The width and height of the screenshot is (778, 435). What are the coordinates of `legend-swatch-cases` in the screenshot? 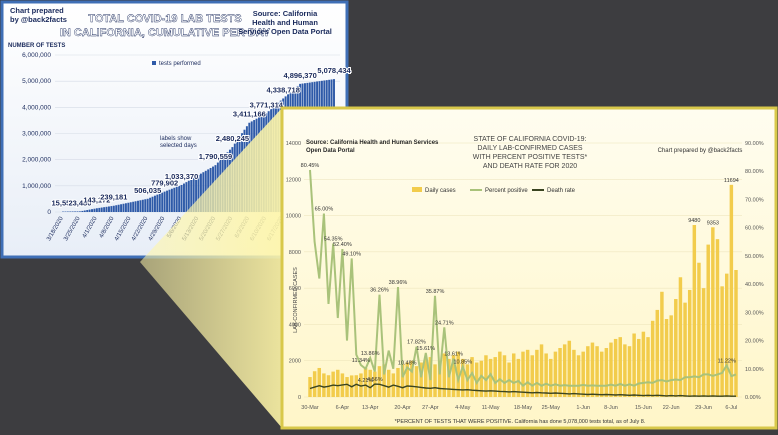 It's located at (417, 189).